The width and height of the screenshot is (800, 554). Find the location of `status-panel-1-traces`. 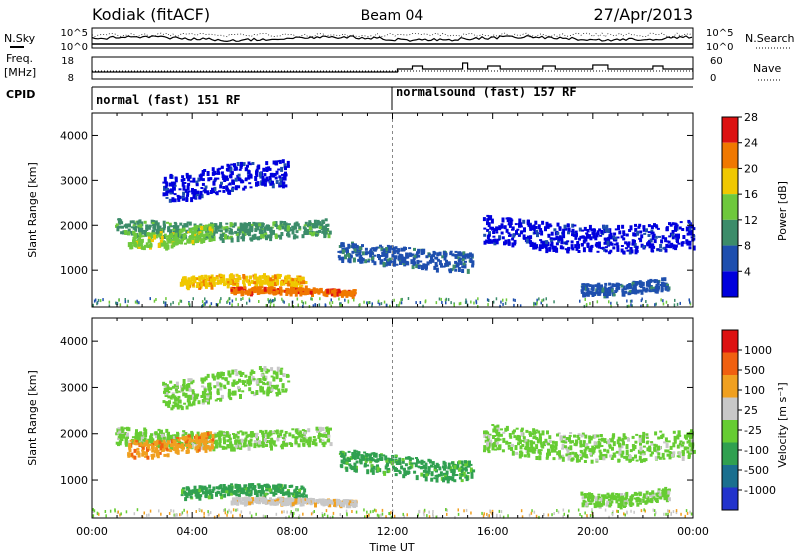

status-panel-1-traces is located at coordinates (392, 38).